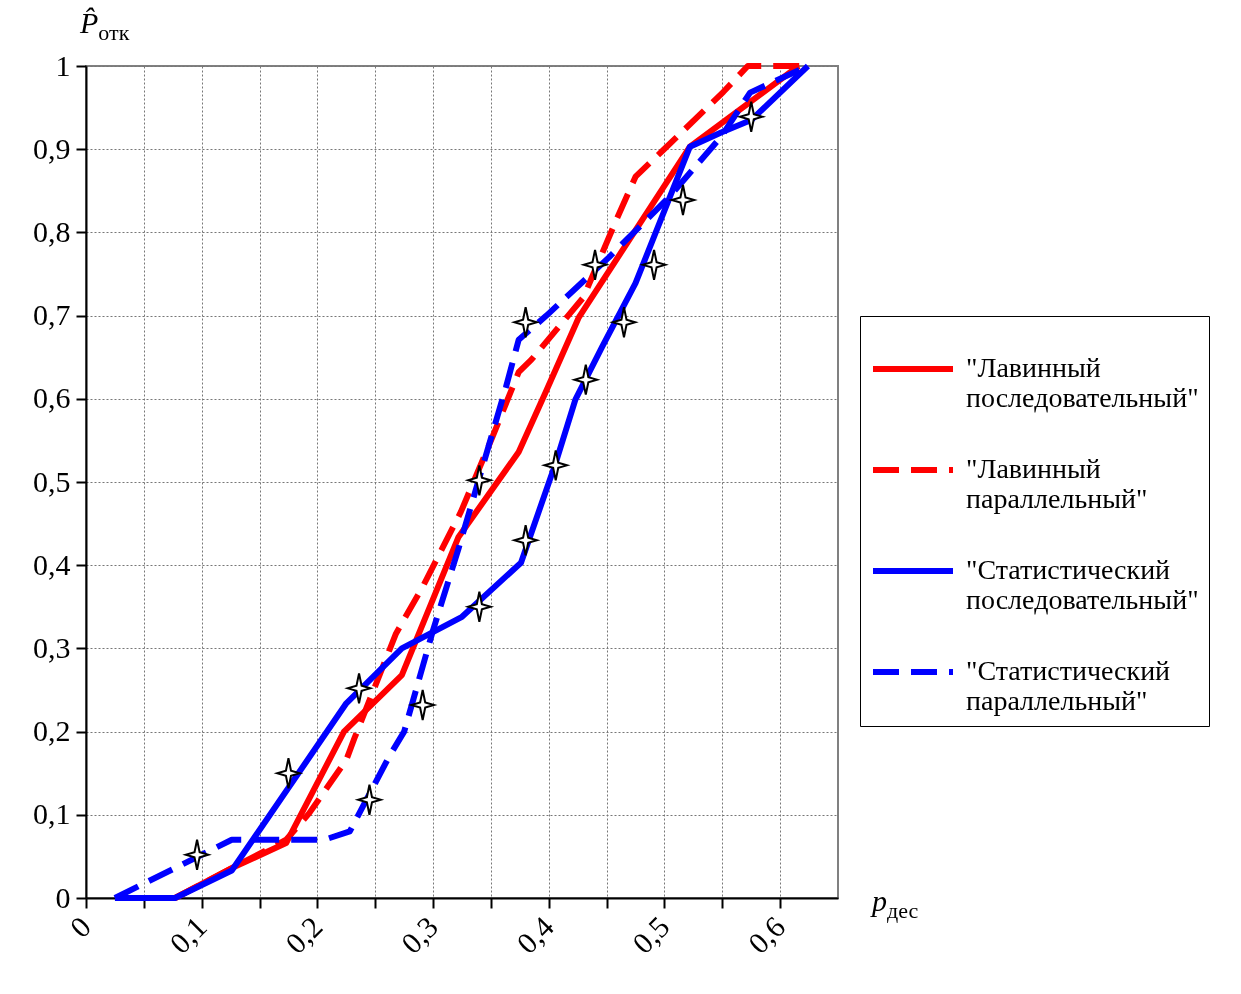 Image resolution: width=1241 pixels, height=994 pixels. I want to click on y-tick-label: 0,2, so click(52, 731).